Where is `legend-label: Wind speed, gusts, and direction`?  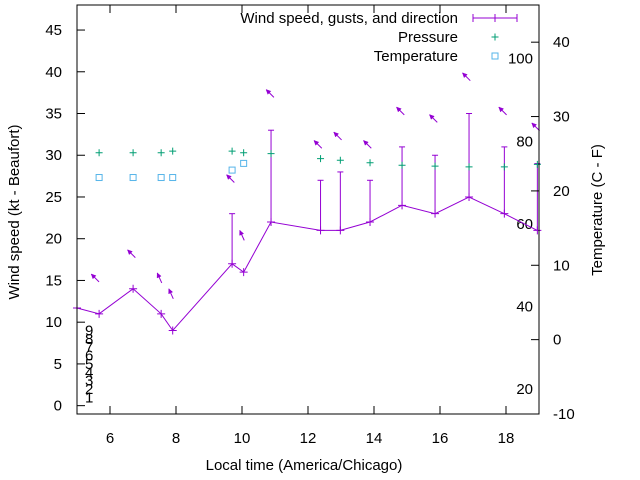
legend-label: Wind speed, gusts, and direction is located at coordinates (349, 18).